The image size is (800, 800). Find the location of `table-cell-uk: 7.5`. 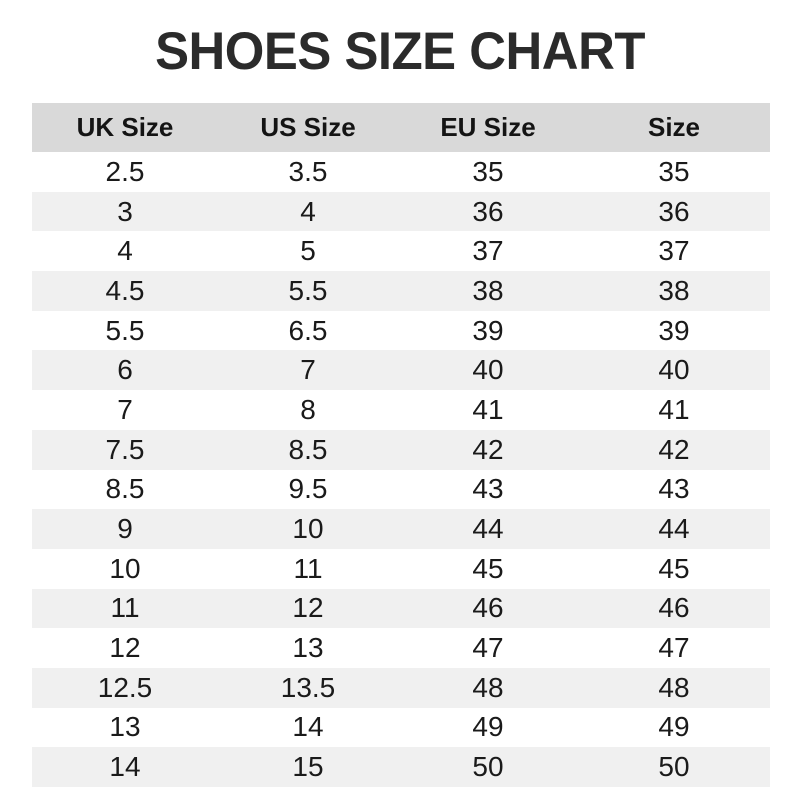

table-cell-uk: 7.5 is located at coordinates (125, 449).